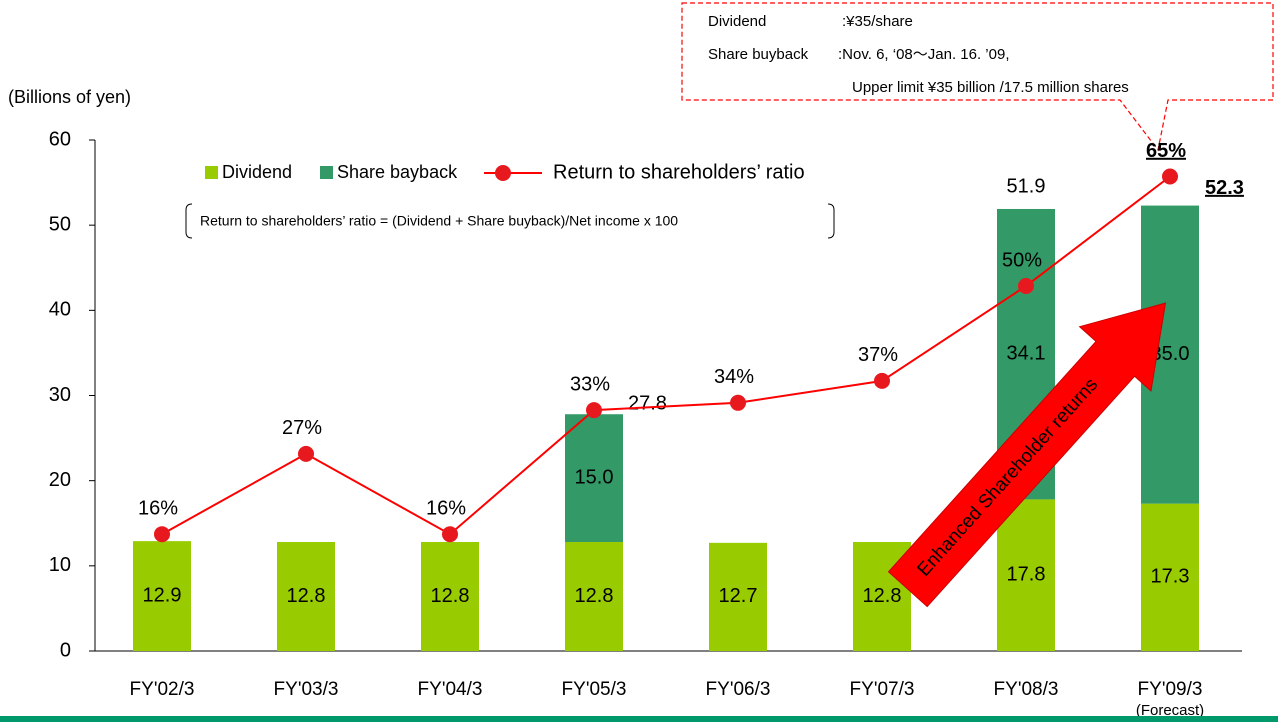 The width and height of the screenshot is (1278, 722). Describe the element at coordinates (590, 384) in the screenshot. I see `ratio-label: 33%` at that location.